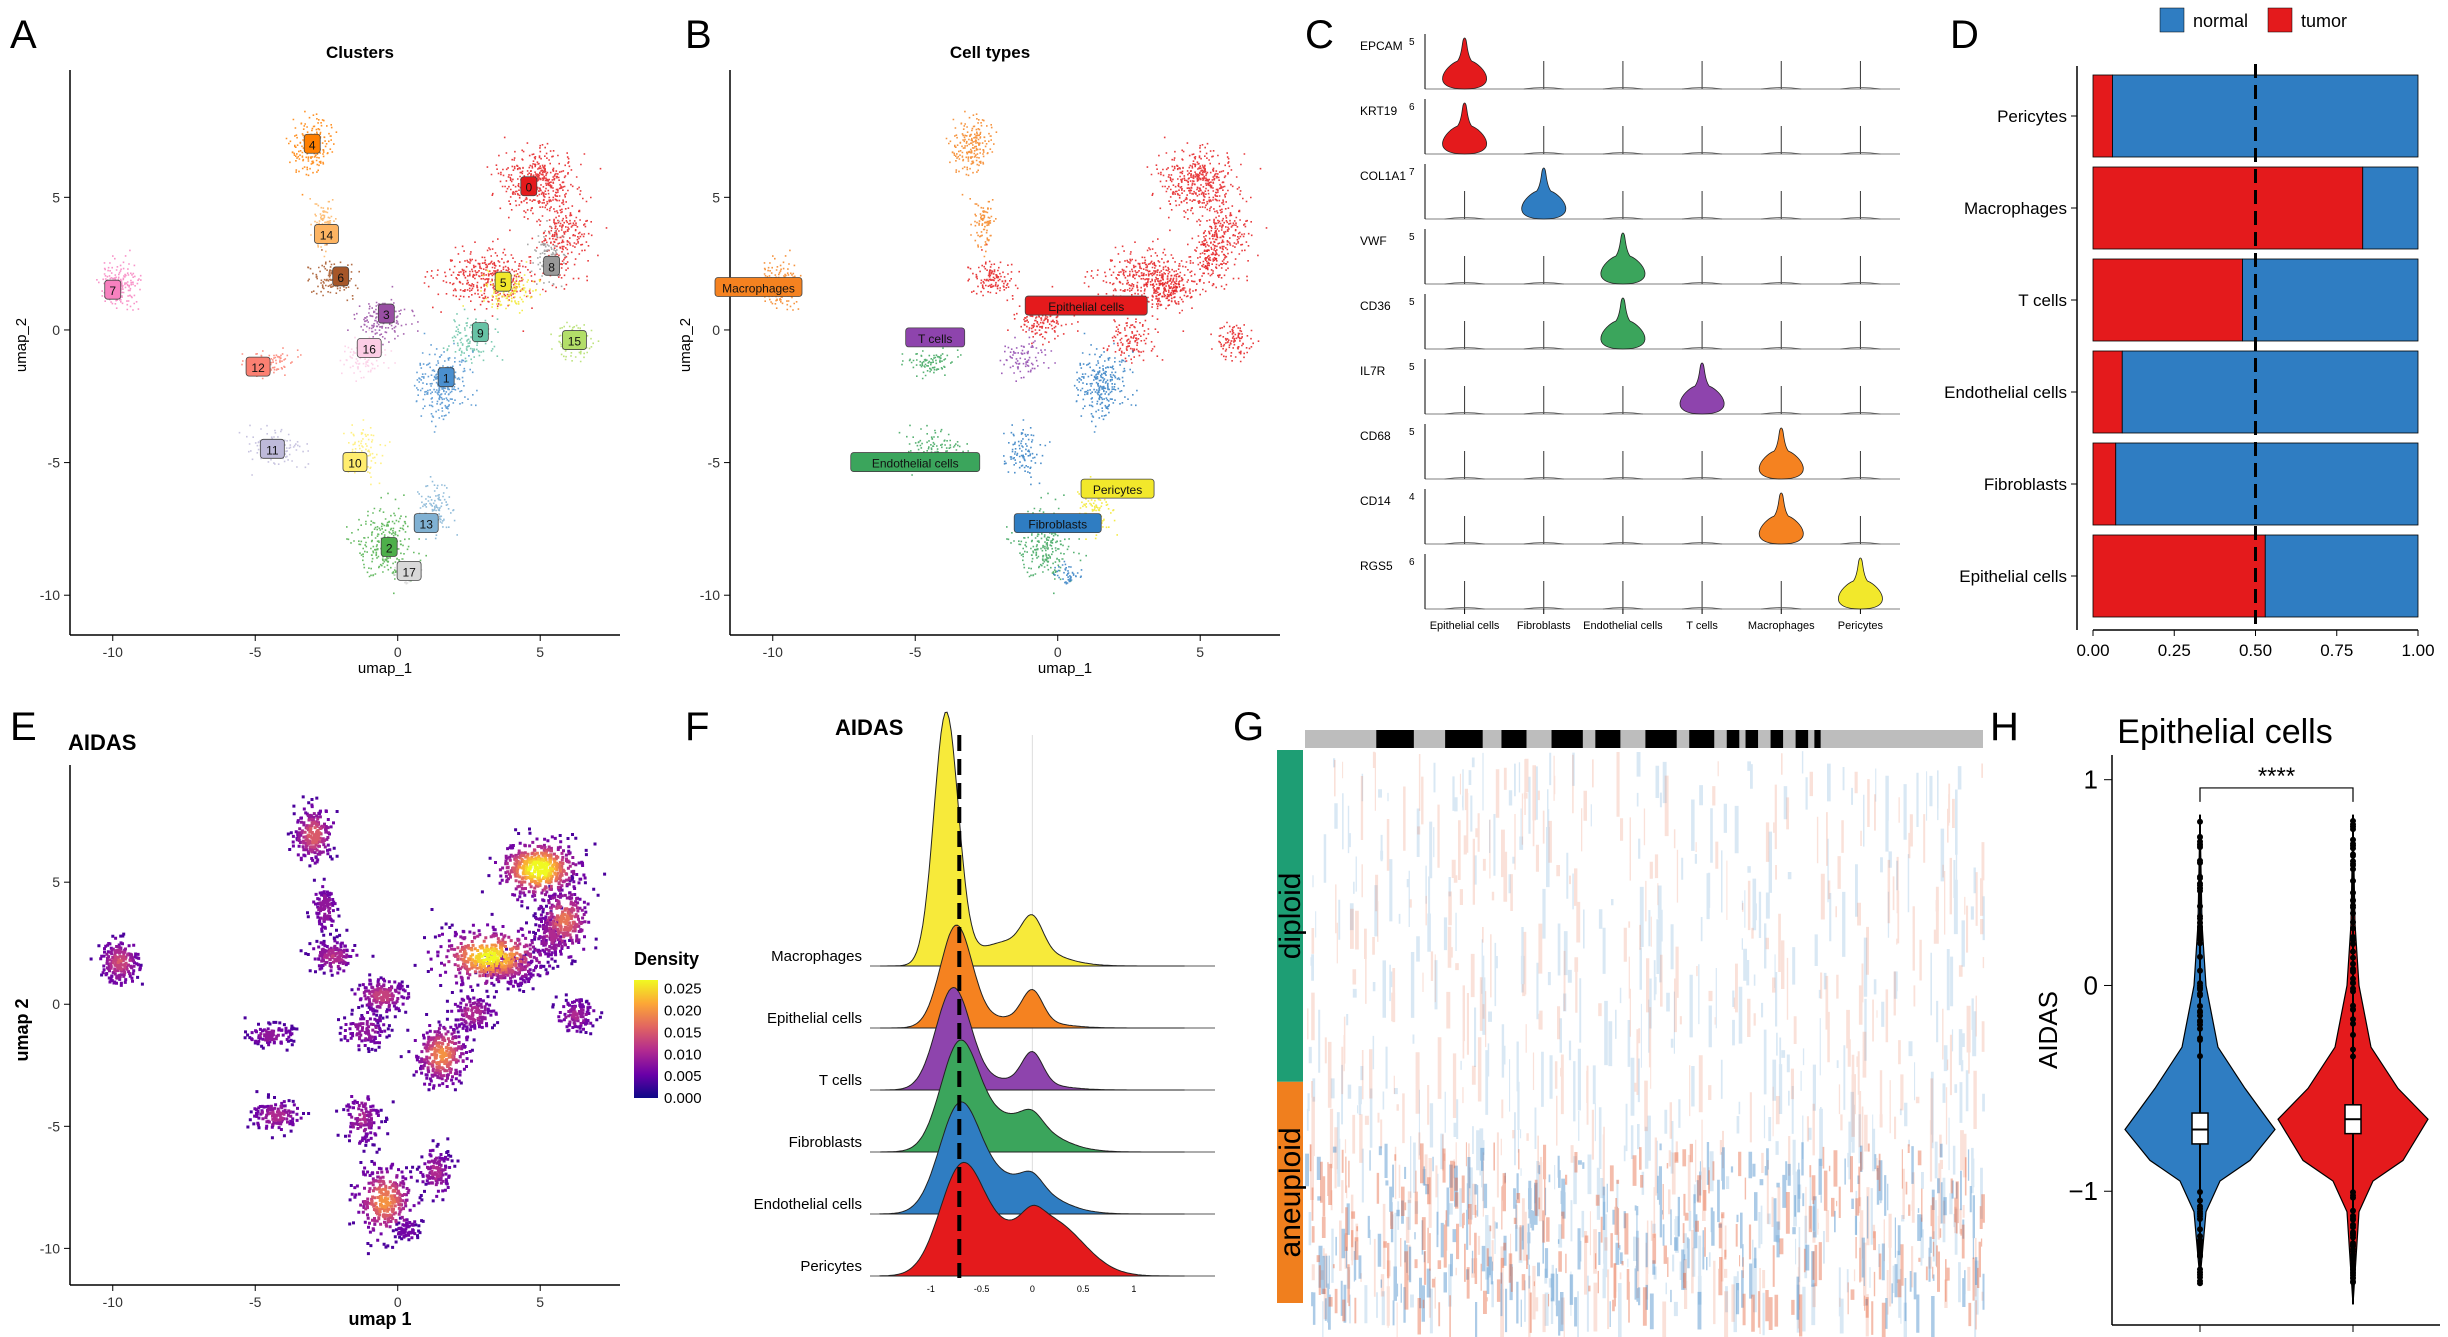 The height and width of the screenshot is (1337, 2448). Describe the element at coordinates (2352, 1336) in the screenshot. I see `x-tick-label: aneuploid` at that location.